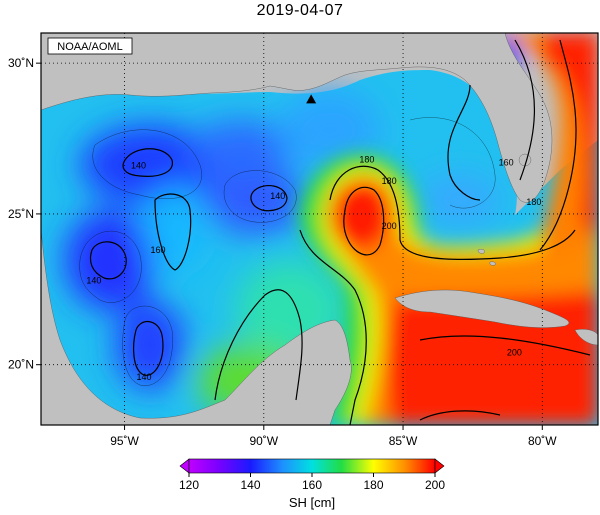 This screenshot has width=600, height=515. Describe the element at coordinates (373, 485) in the screenshot. I see `colorbar-tick-label: 180` at that location.